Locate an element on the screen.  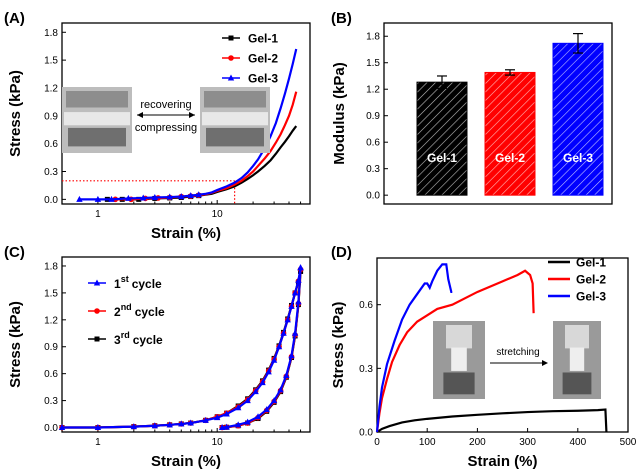
inset-label-compressing: compressing is located at coordinates (166, 128).